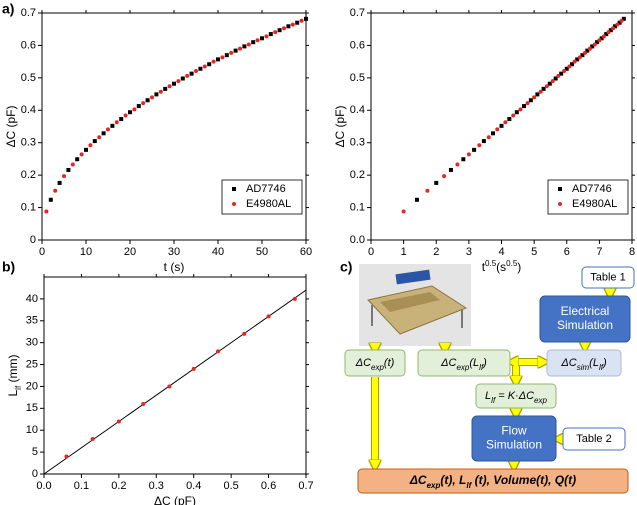 The height and width of the screenshot is (505, 637). What do you see at coordinates (32, 364) in the screenshot?
I see `y-tick-label: 25` at bounding box center [32, 364].